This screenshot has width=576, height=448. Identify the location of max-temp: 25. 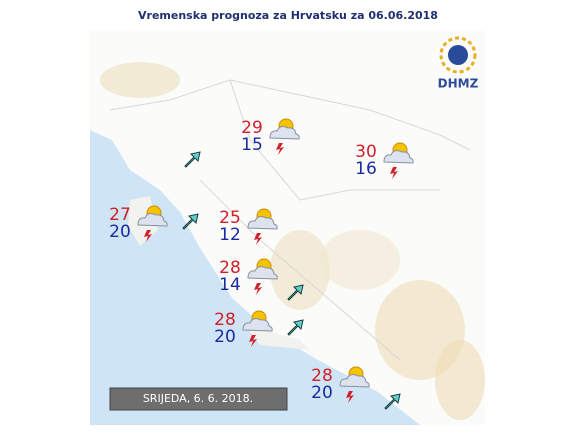
(230, 218).